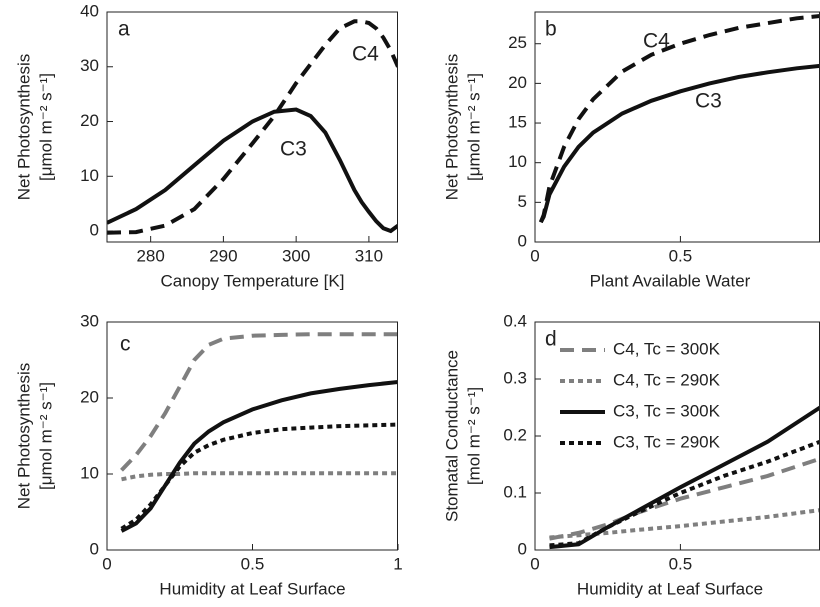  I want to click on panel-label: a, so click(124, 29).